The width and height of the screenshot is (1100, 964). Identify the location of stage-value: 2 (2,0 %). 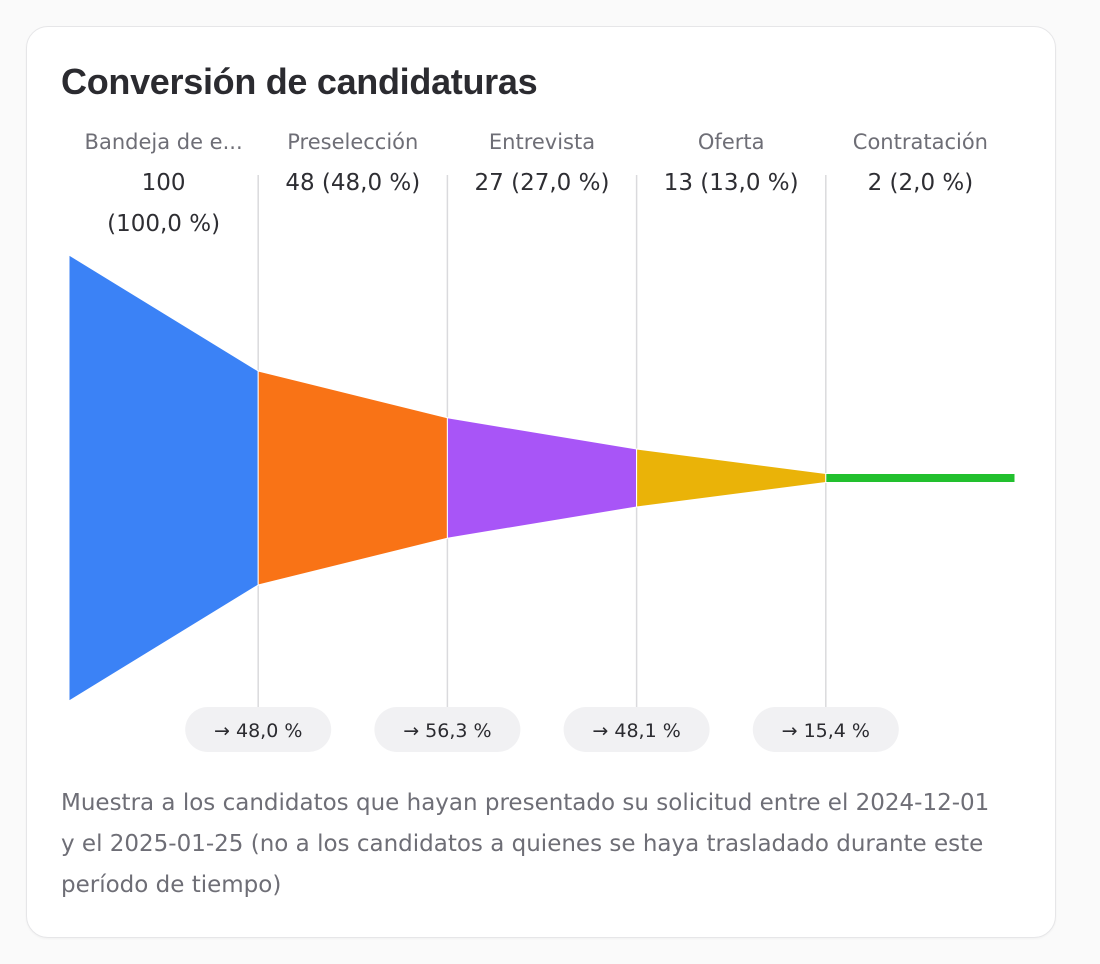
(921, 183).